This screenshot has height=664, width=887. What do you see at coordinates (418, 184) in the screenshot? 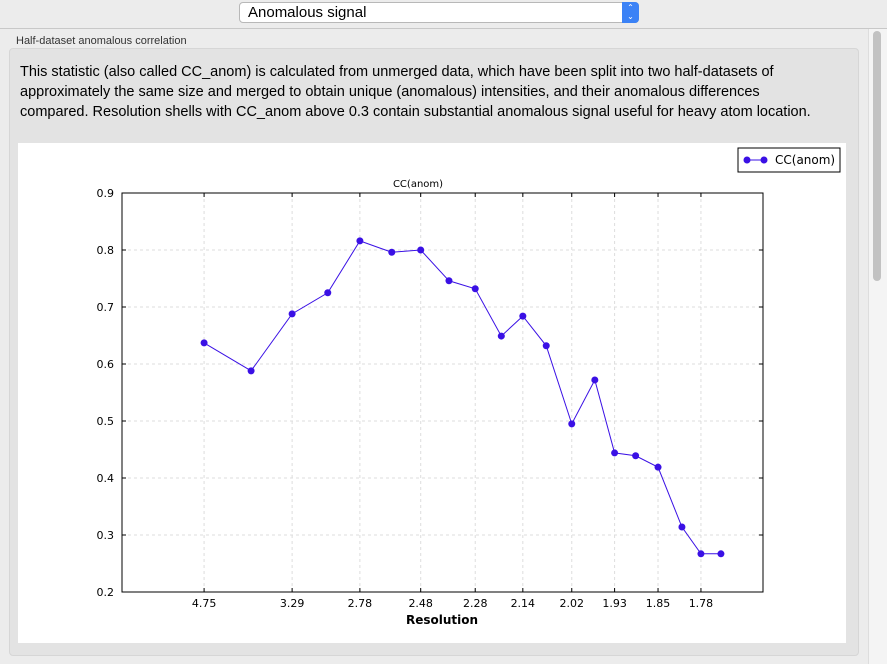
I see `chart-title: CC(anom)` at bounding box center [418, 184].